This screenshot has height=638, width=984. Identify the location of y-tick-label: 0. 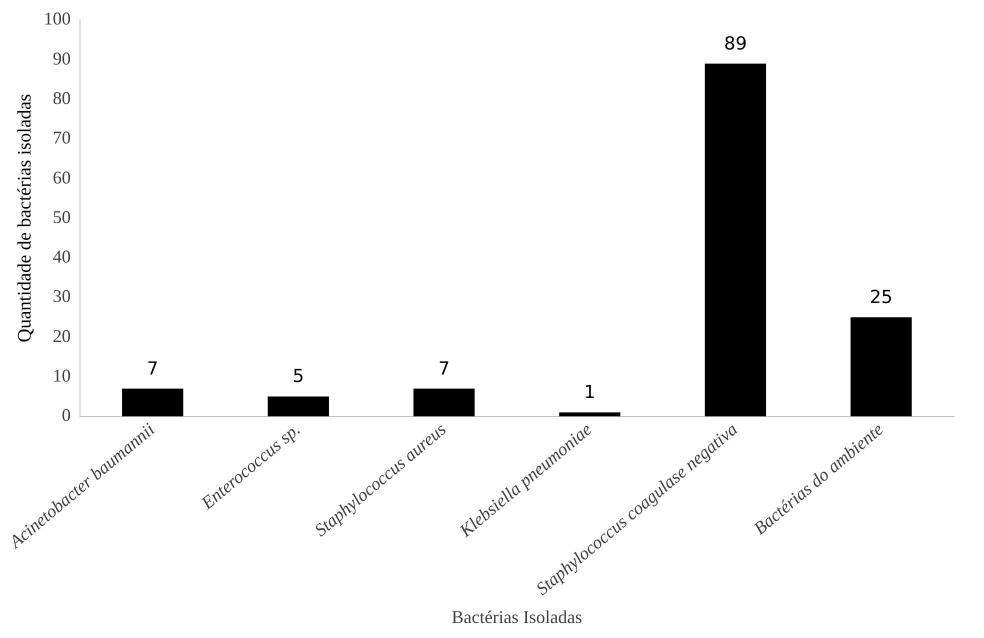
(66, 415).